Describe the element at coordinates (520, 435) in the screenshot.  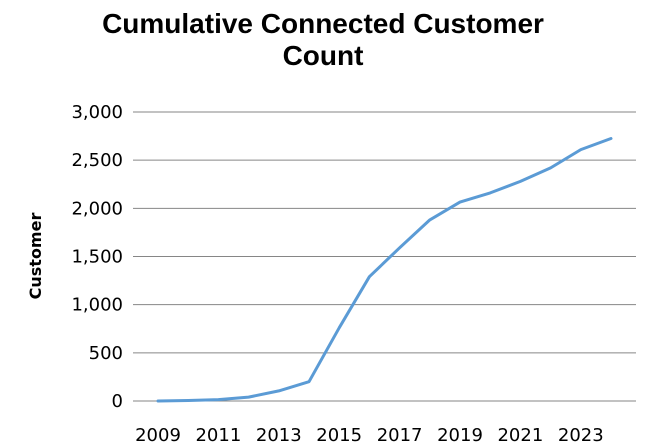
I see `x-tick-label: 2021` at that location.